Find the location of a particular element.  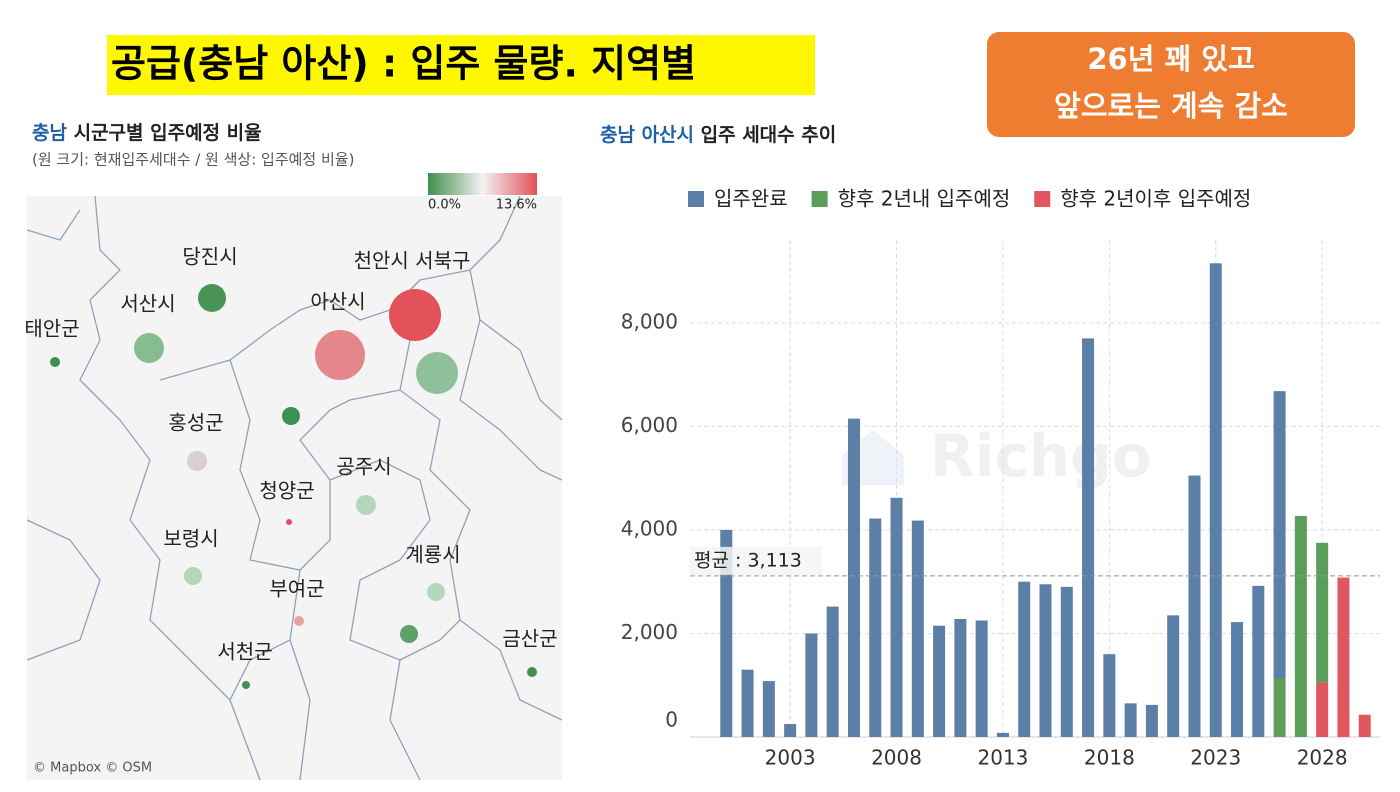

callout-line: 앞으로는 계속 감소 is located at coordinates (1171, 106).